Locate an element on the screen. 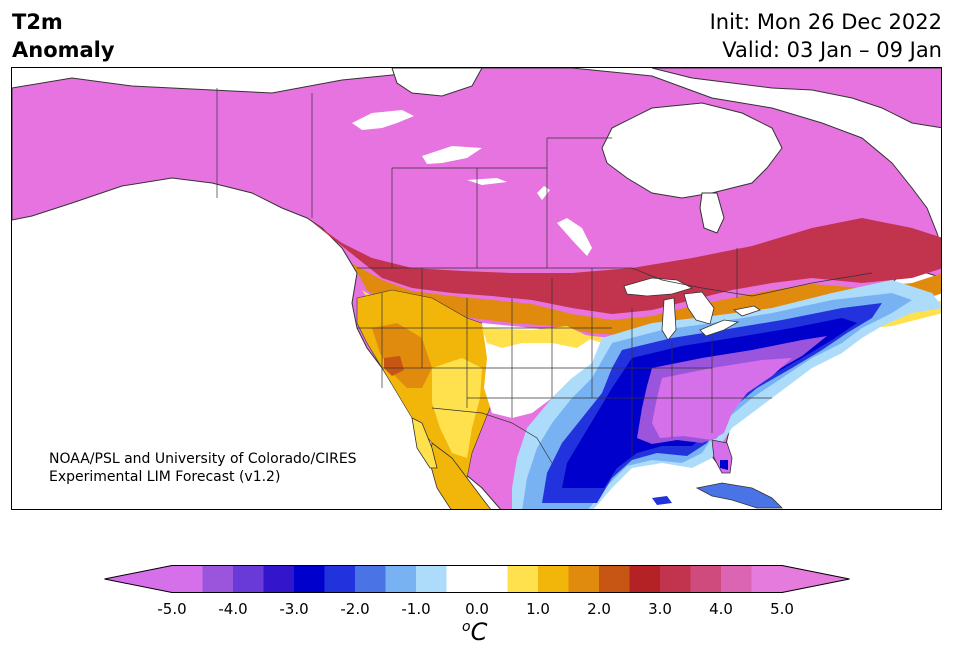 This screenshot has height=659, width=953. colorbar-tick-label: -5.0 is located at coordinates (172, 609).